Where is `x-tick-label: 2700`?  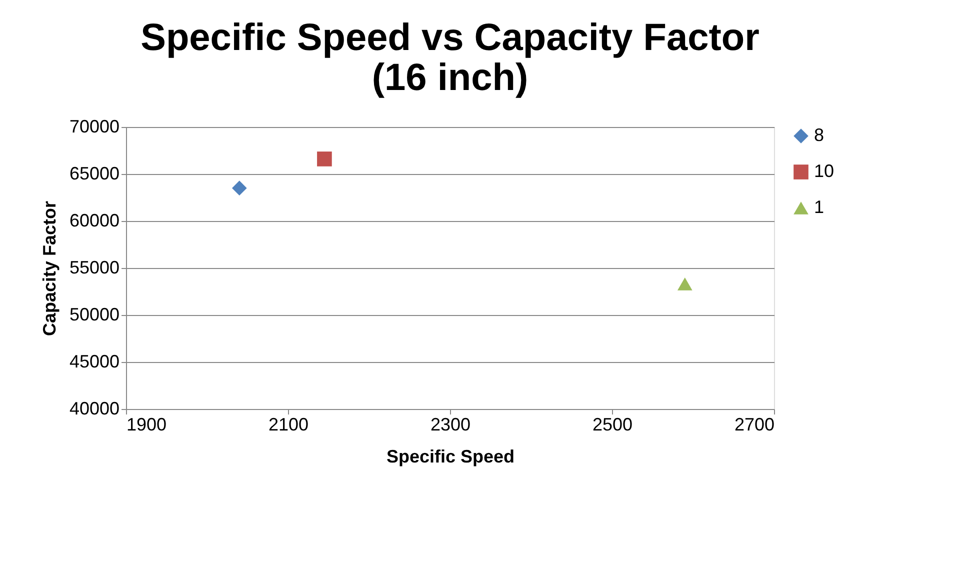
x-tick-label: 2700 is located at coordinates (754, 424).